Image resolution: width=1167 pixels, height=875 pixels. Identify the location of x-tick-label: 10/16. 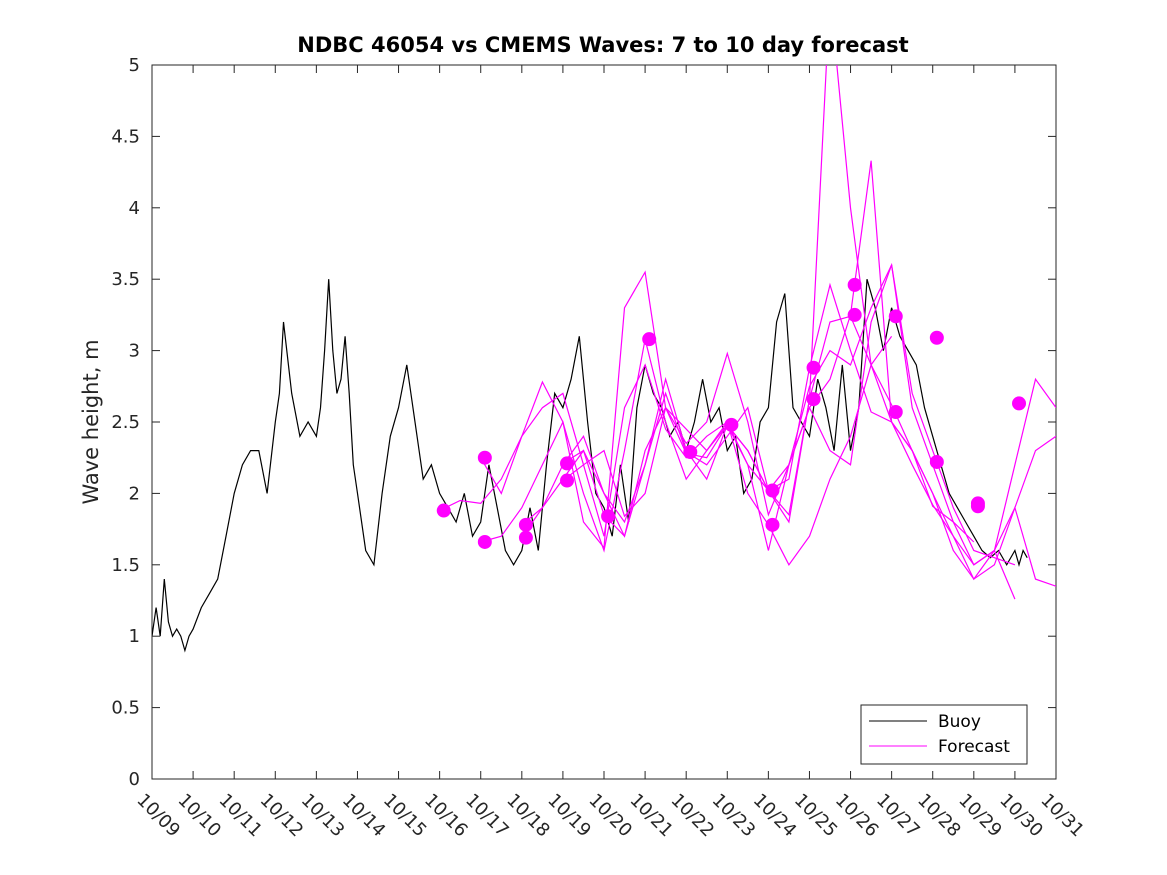
(446, 816).